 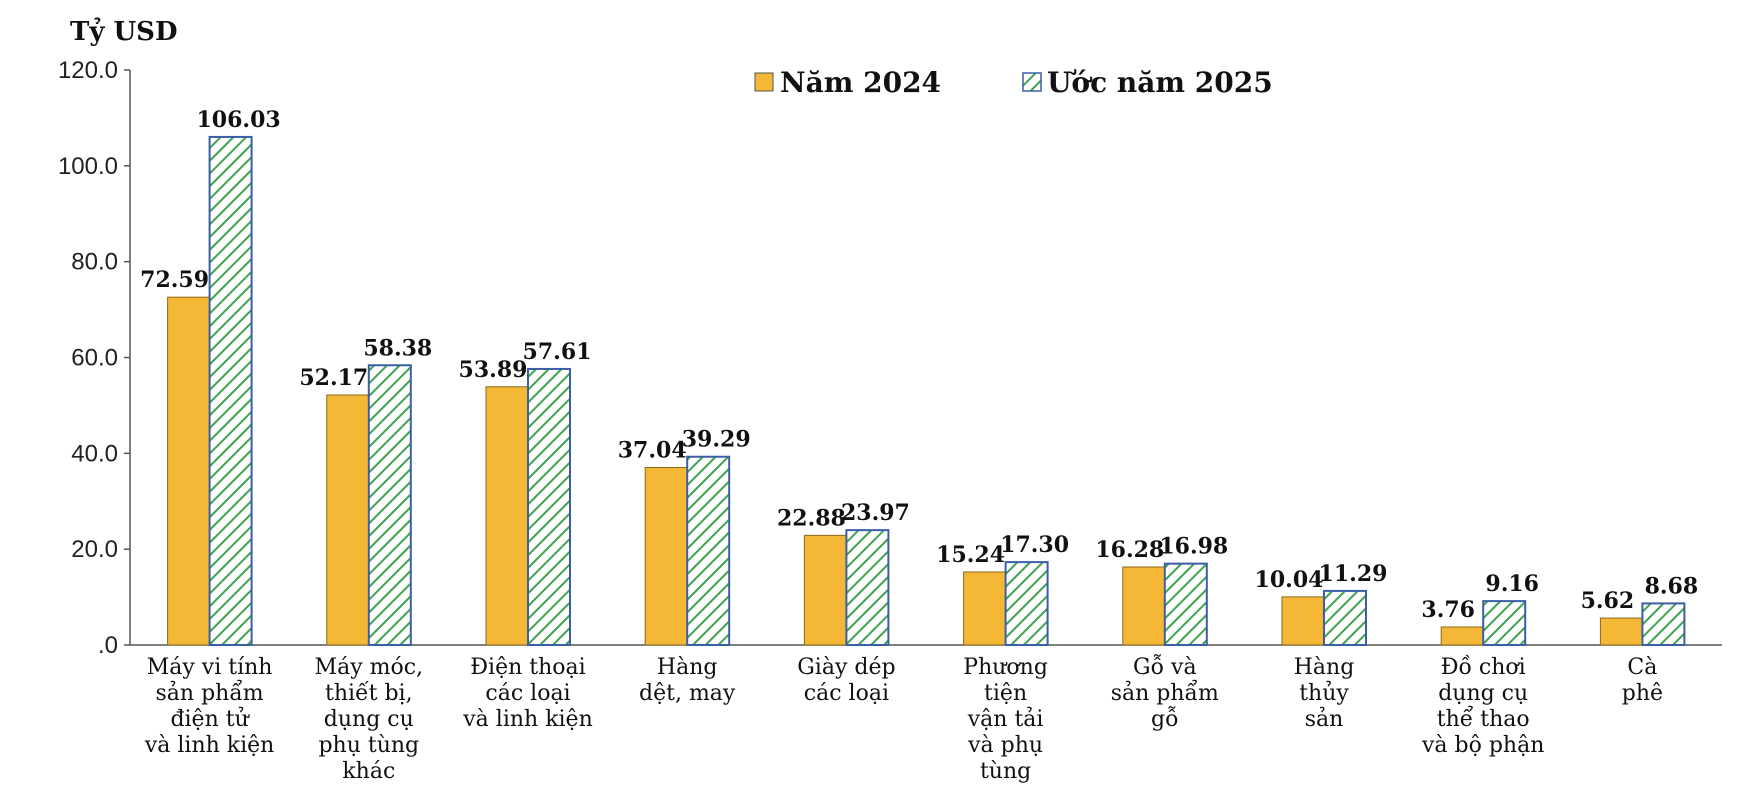 I want to click on value-label-uoc-nam-2025: 106.03, so click(x=238, y=120).